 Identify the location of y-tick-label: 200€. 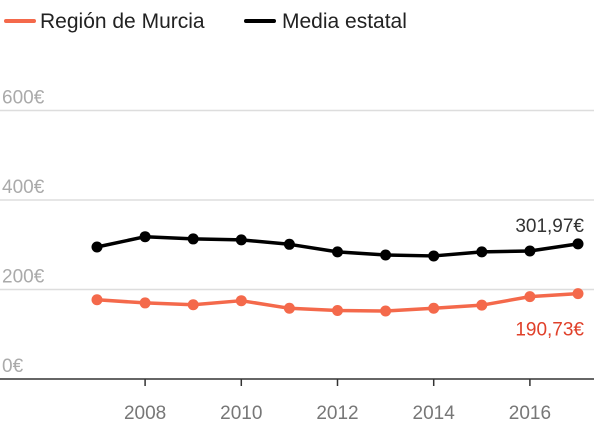
(23, 277).